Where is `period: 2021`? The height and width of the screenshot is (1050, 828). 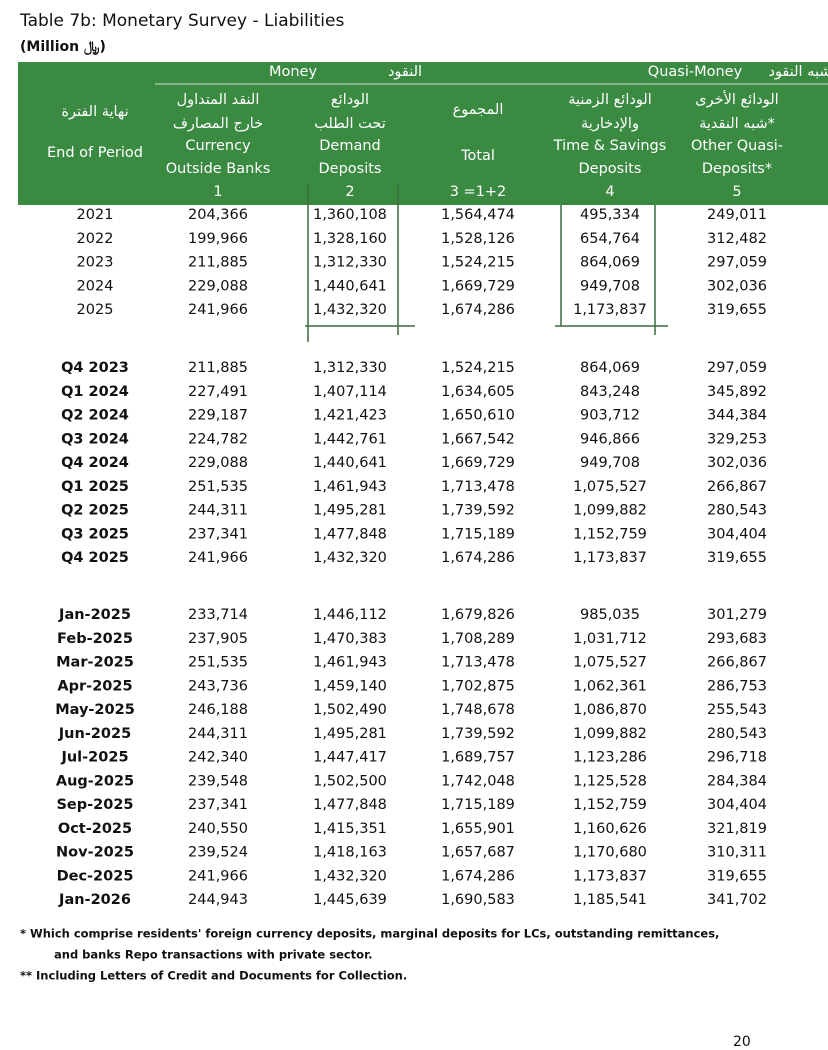 period: 2021 is located at coordinates (95, 215).